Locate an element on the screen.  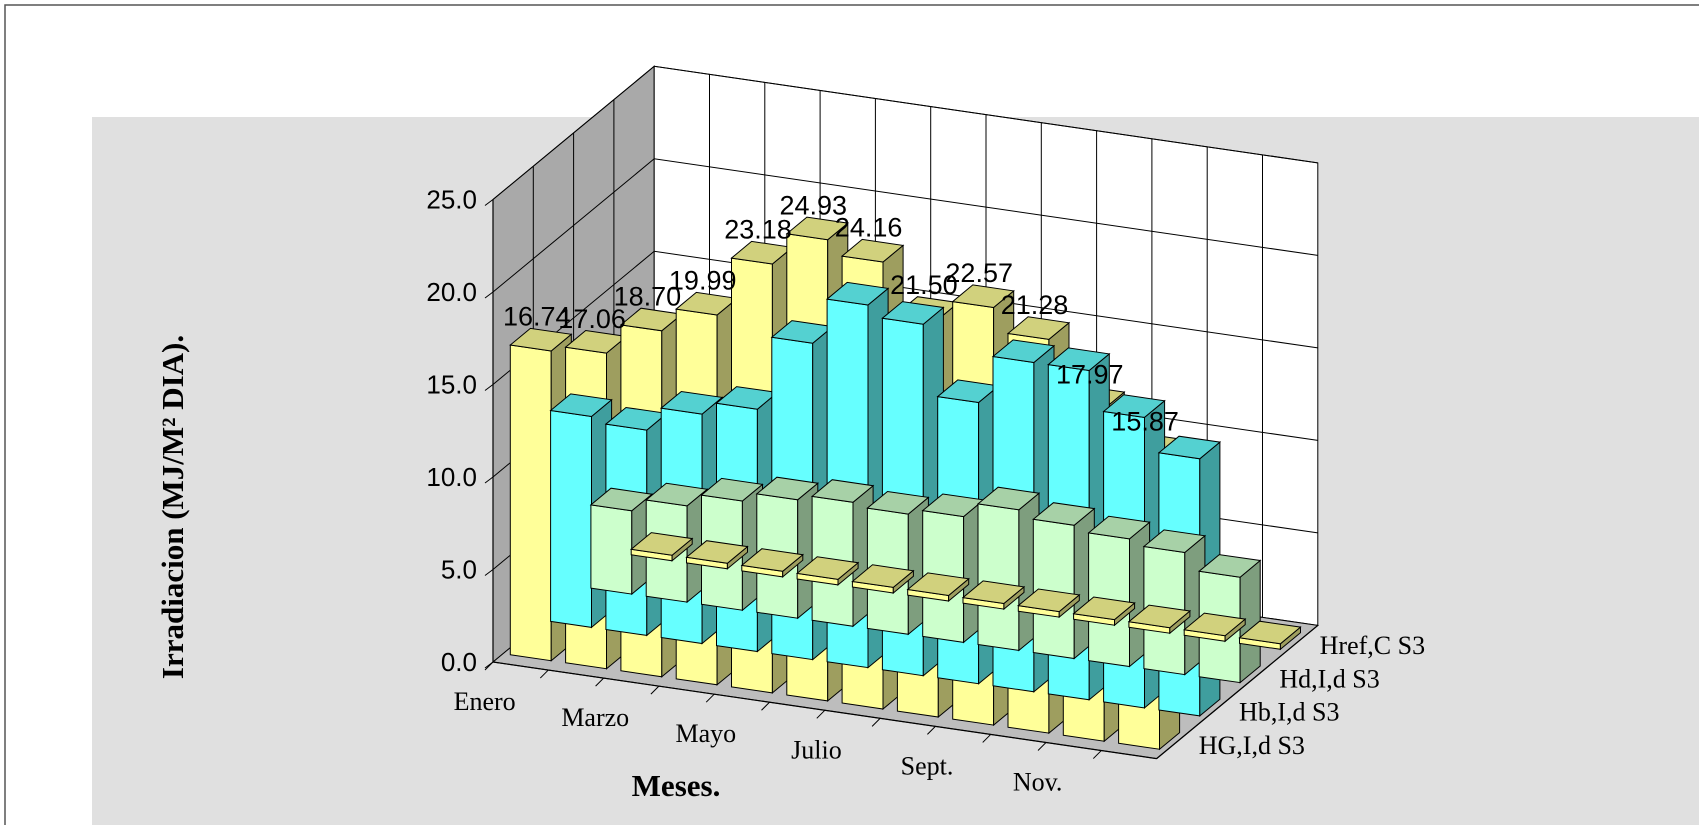
x-category-label: Sept. is located at coordinates (927, 765).